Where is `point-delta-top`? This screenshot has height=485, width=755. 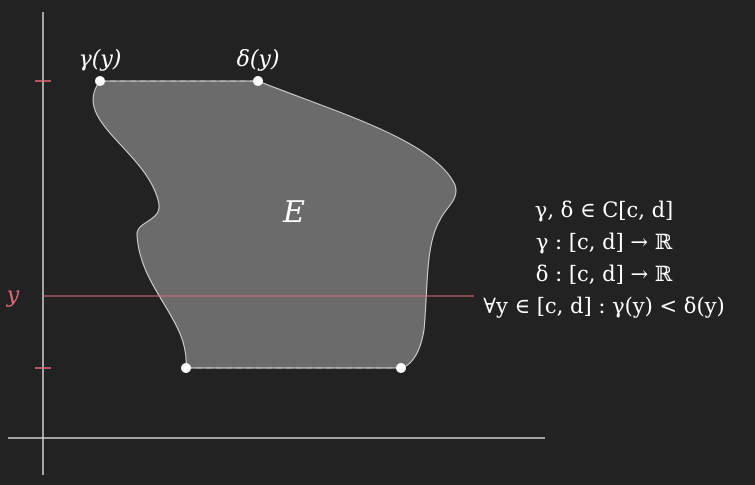 point-delta-top is located at coordinates (258, 81).